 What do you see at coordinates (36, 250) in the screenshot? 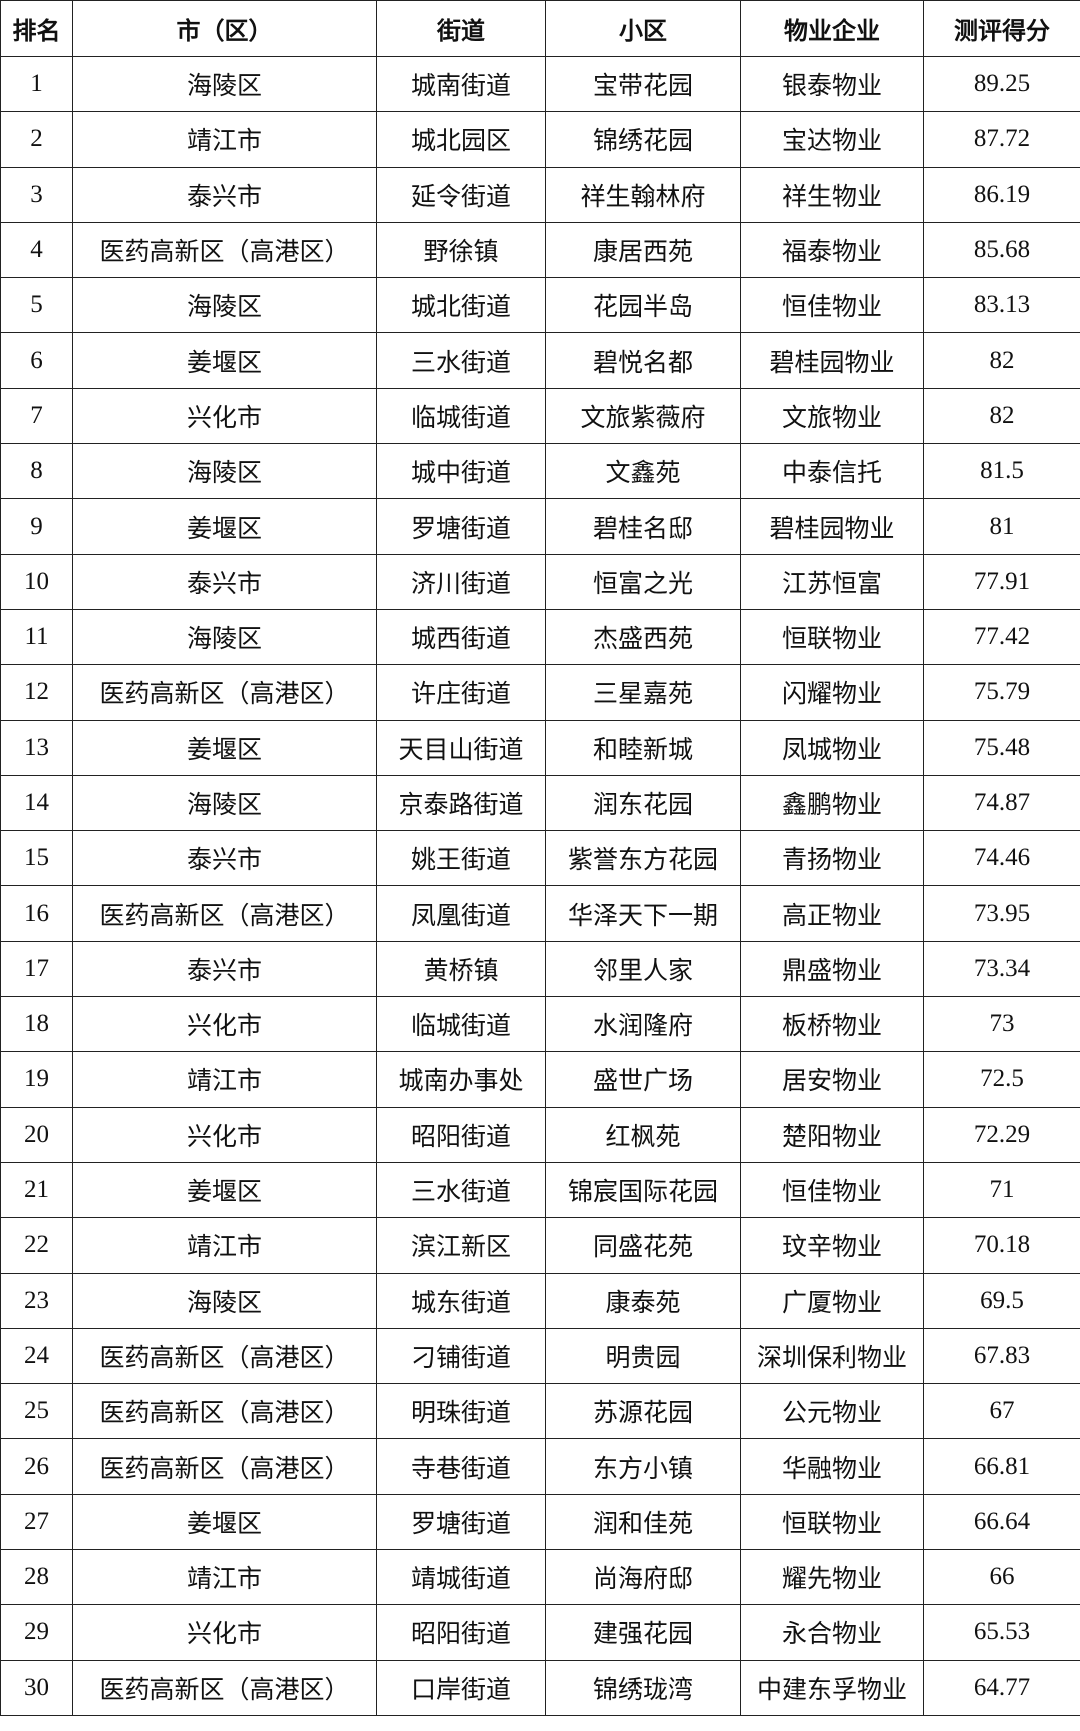
I see `cell-rank: 4` at bounding box center [36, 250].